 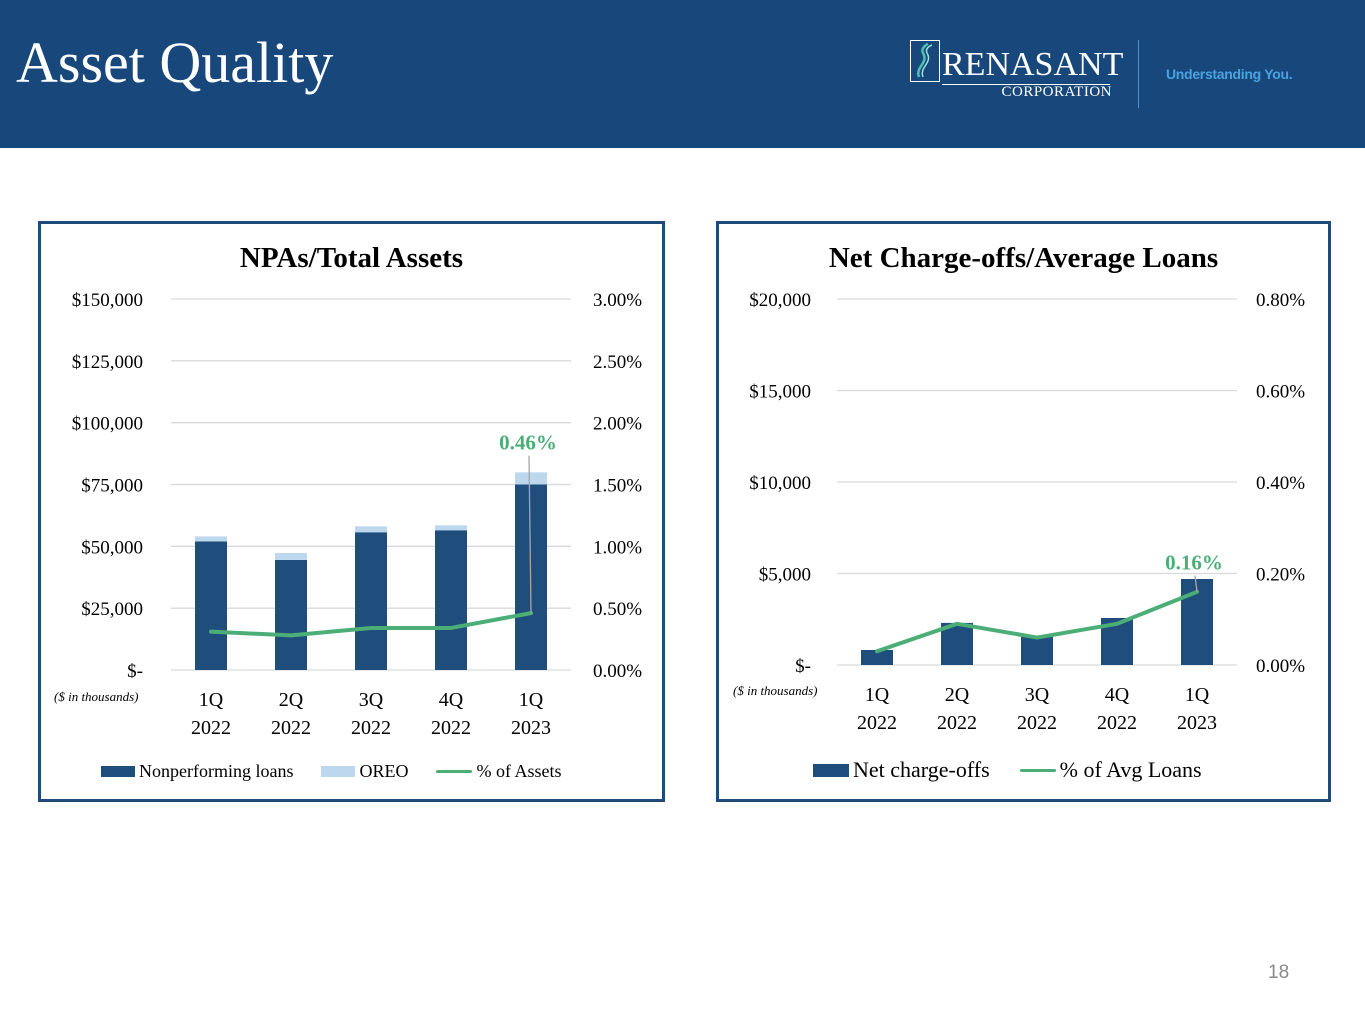 I want to click on logo-rule, so click(x=1026, y=84).